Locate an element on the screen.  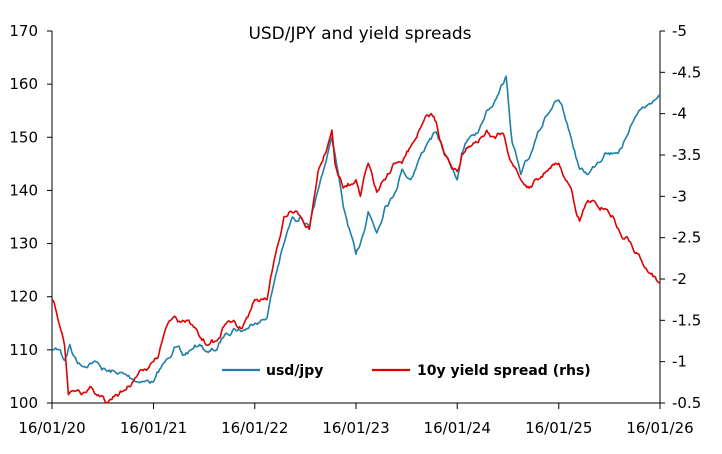
x-tick-label: 16/01/26 is located at coordinates (659, 428).